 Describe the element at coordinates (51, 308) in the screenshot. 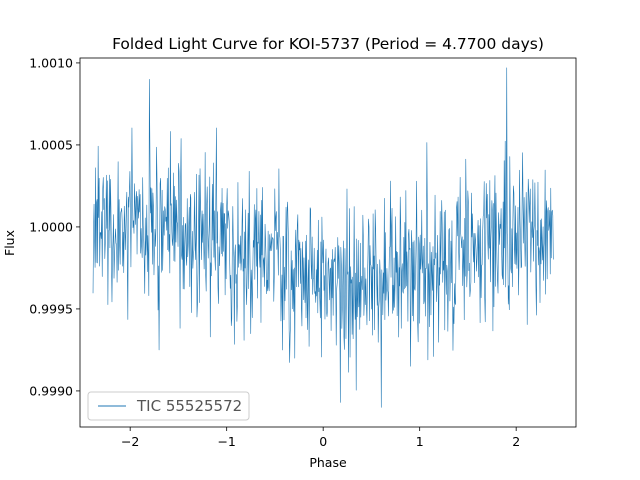

I see `y-tick-label: 0.9995` at that location.